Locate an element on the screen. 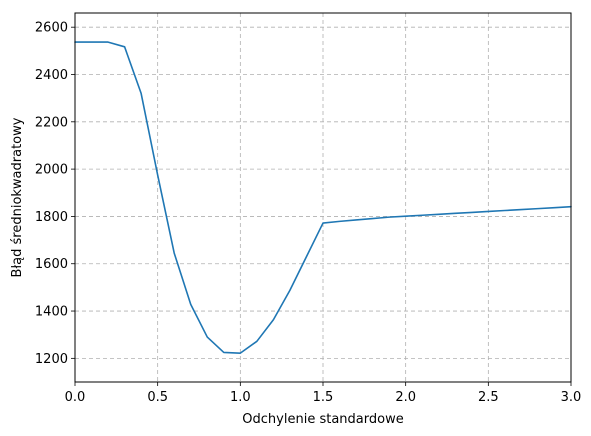 The image size is (591, 436). y-tick-label: 2200 is located at coordinates (51, 122).